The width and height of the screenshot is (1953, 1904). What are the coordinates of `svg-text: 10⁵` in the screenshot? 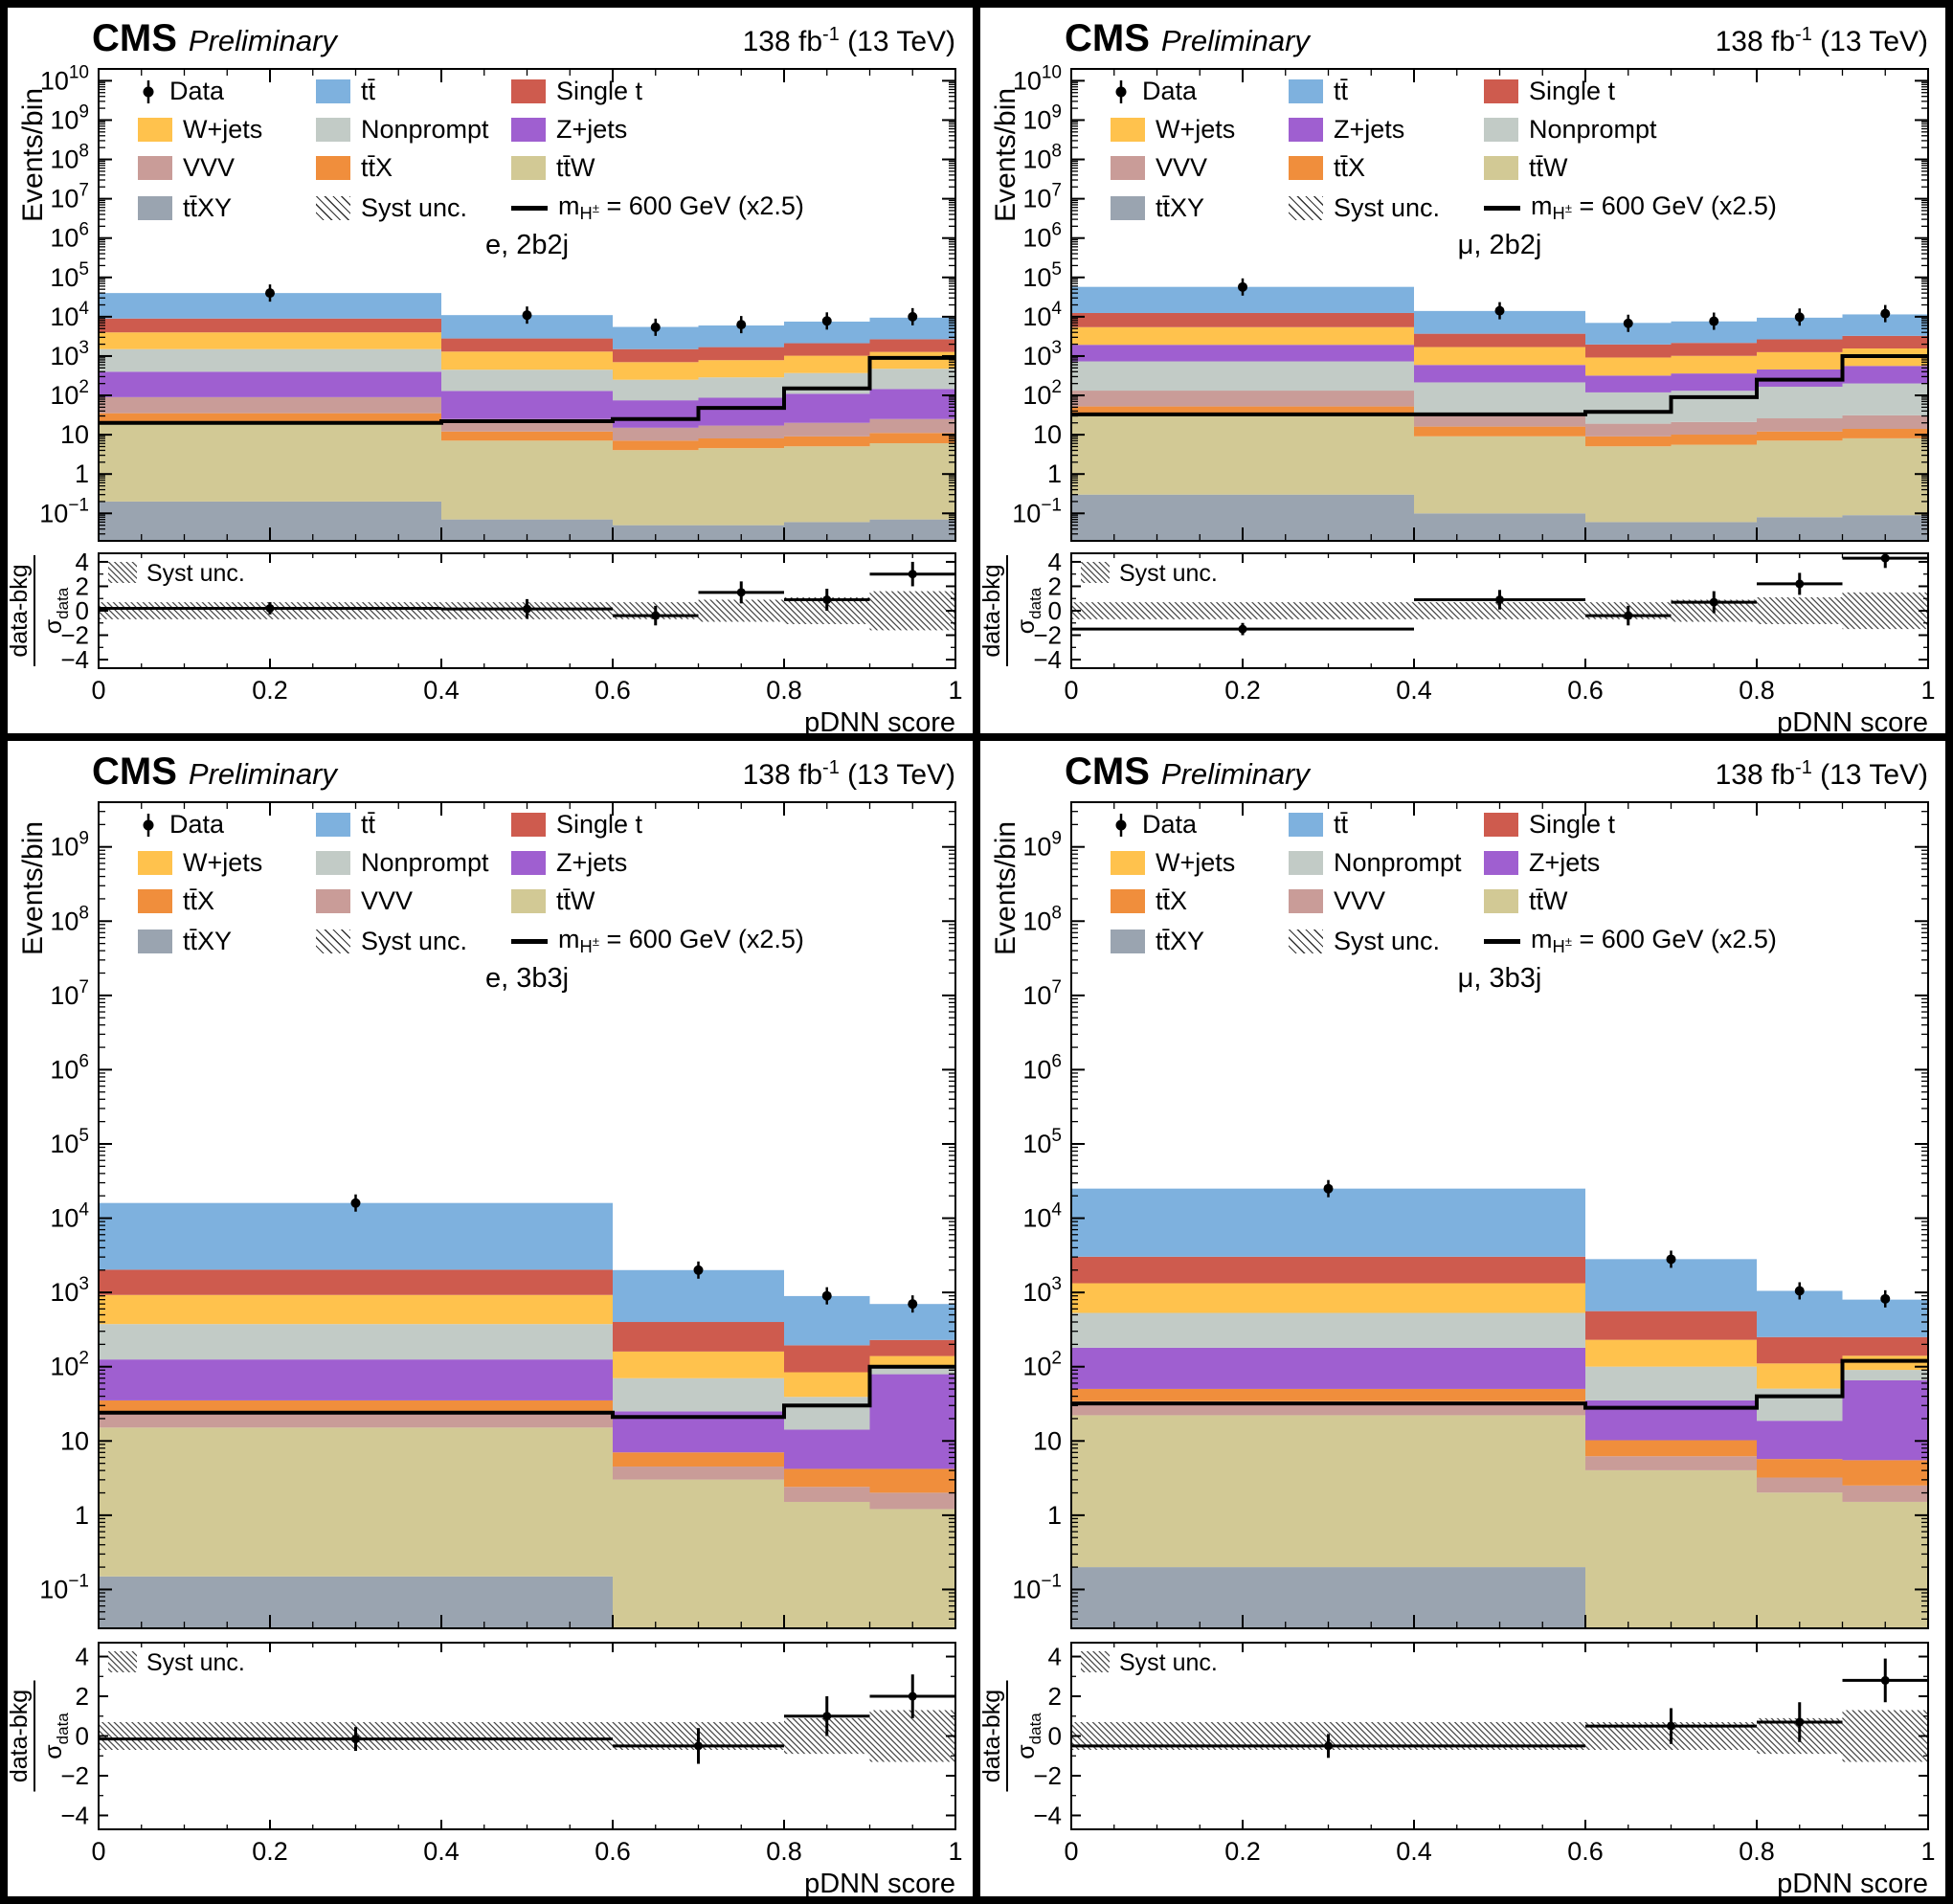 It's located at (69, 276).